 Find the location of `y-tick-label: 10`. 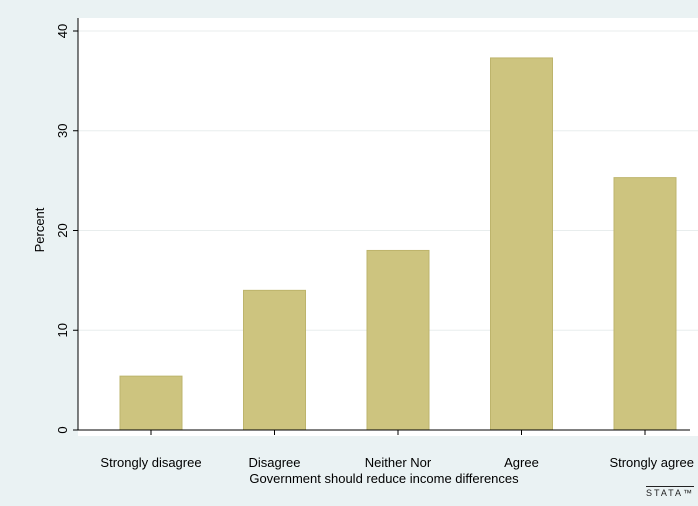

y-tick-label: 10 is located at coordinates (62, 330).